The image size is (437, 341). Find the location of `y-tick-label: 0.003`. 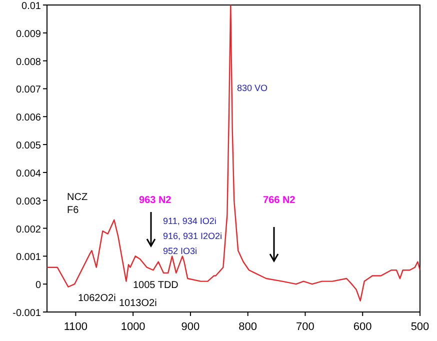

y-tick-label: 0.003 is located at coordinates (29, 202).